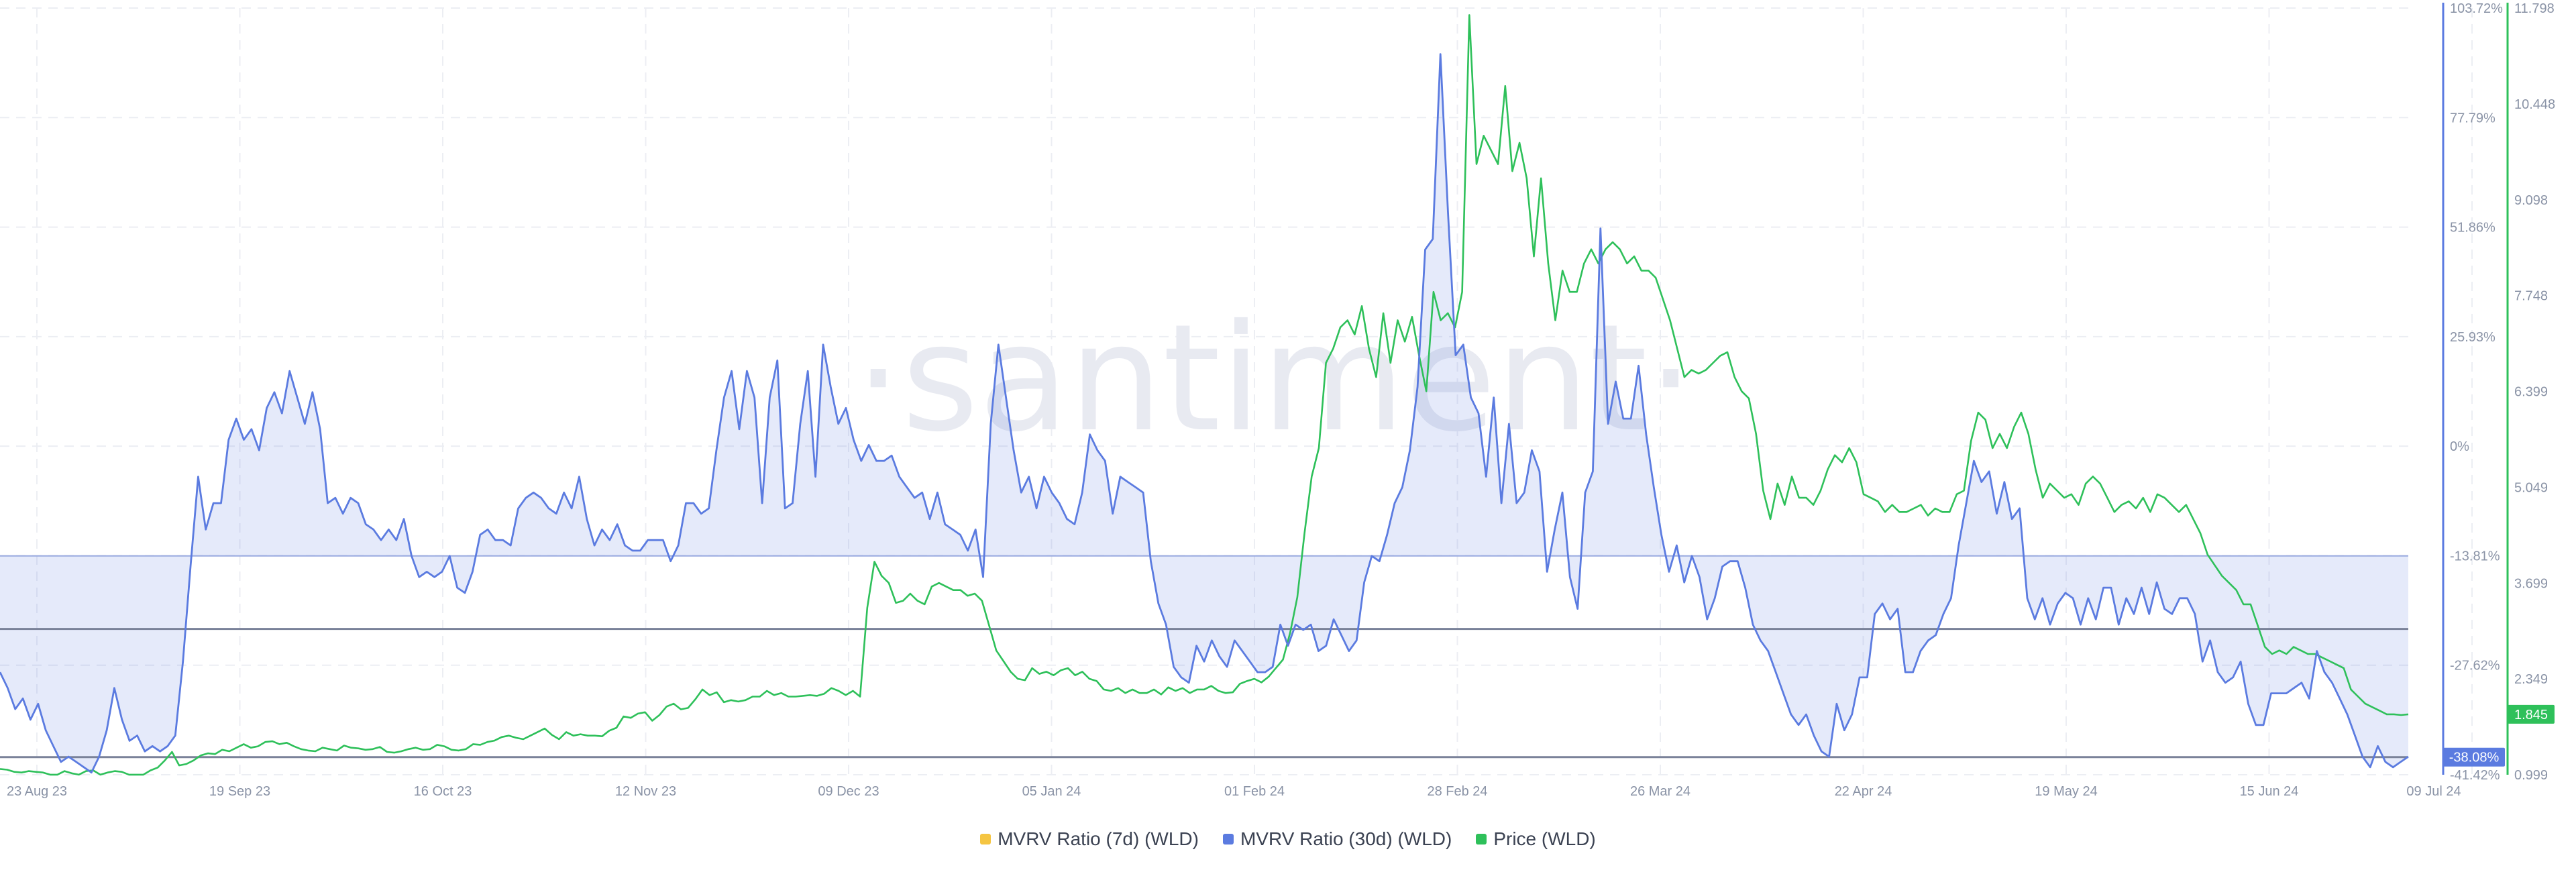 This screenshot has width=2576, height=872. Describe the element at coordinates (2476, 8) in the screenshot. I see `y-left-tick-label: 103.72%` at that location.